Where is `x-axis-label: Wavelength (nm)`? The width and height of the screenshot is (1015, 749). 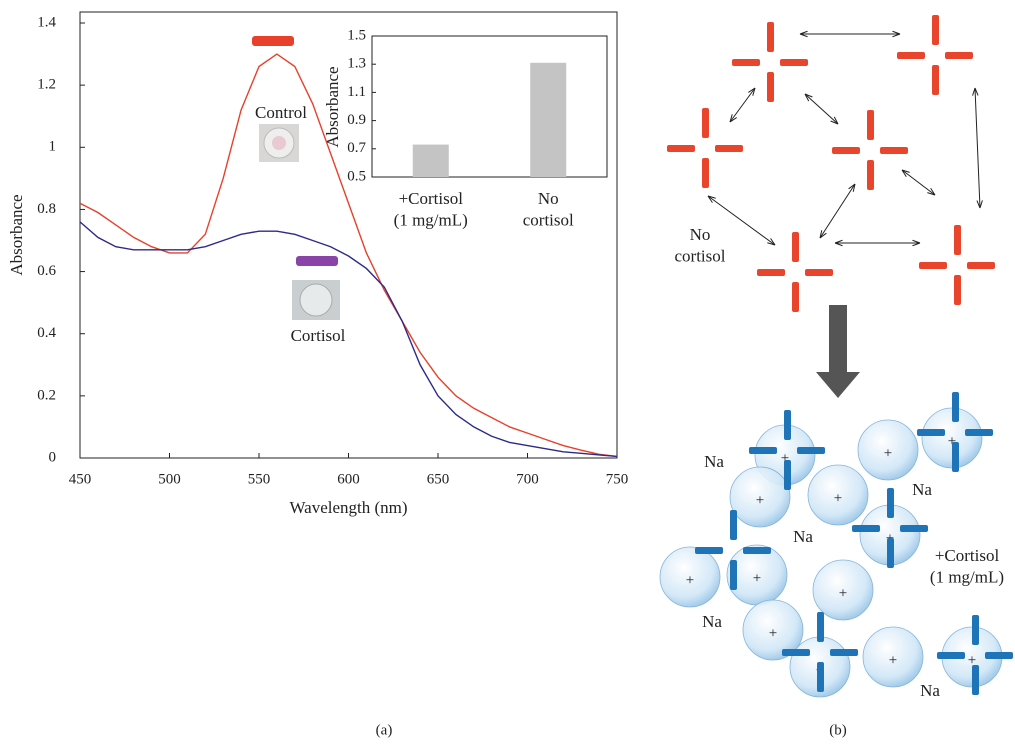
x-axis-label: Wavelength (nm) is located at coordinates (348, 507).